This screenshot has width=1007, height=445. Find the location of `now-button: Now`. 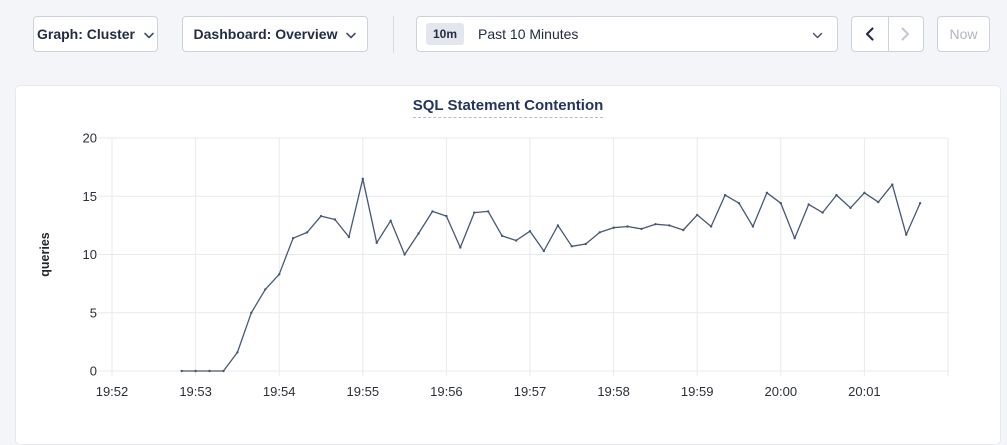

now-button: Now is located at coordinates (963, 34).